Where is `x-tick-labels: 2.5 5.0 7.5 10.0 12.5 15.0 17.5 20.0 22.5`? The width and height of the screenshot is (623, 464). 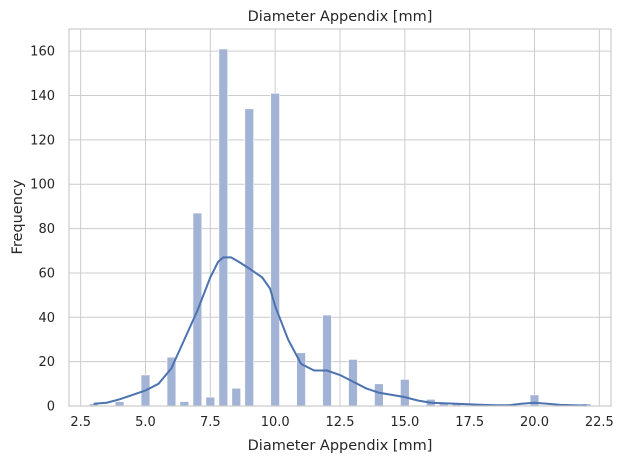 x-tick-labels: 2.5 5.0 7.5 10.0 12.5 15.0 17.5 20.0 22.5 is located at coordinates (341, 422).